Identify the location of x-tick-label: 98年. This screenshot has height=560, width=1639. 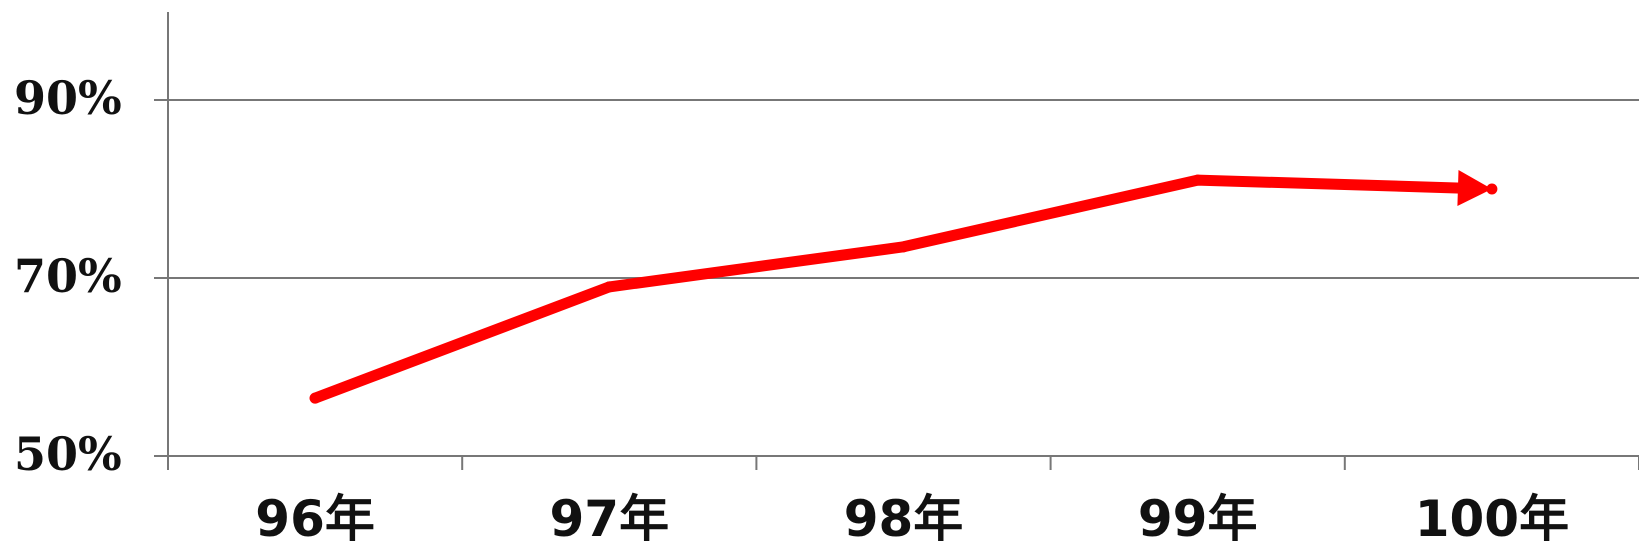
(904, 519).